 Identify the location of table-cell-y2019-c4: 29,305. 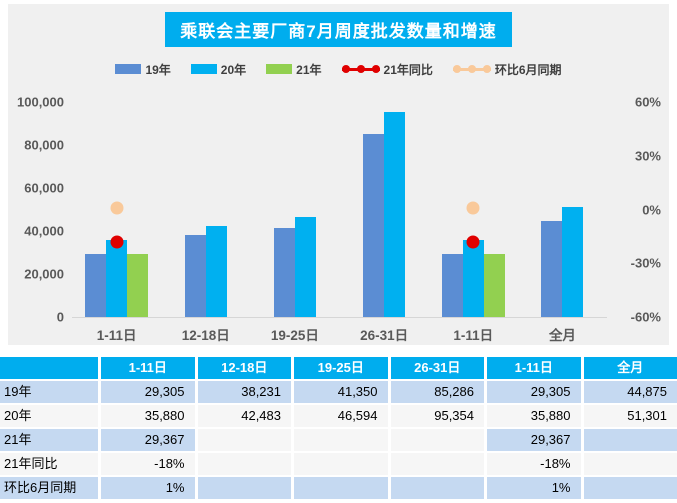
(534, 392).